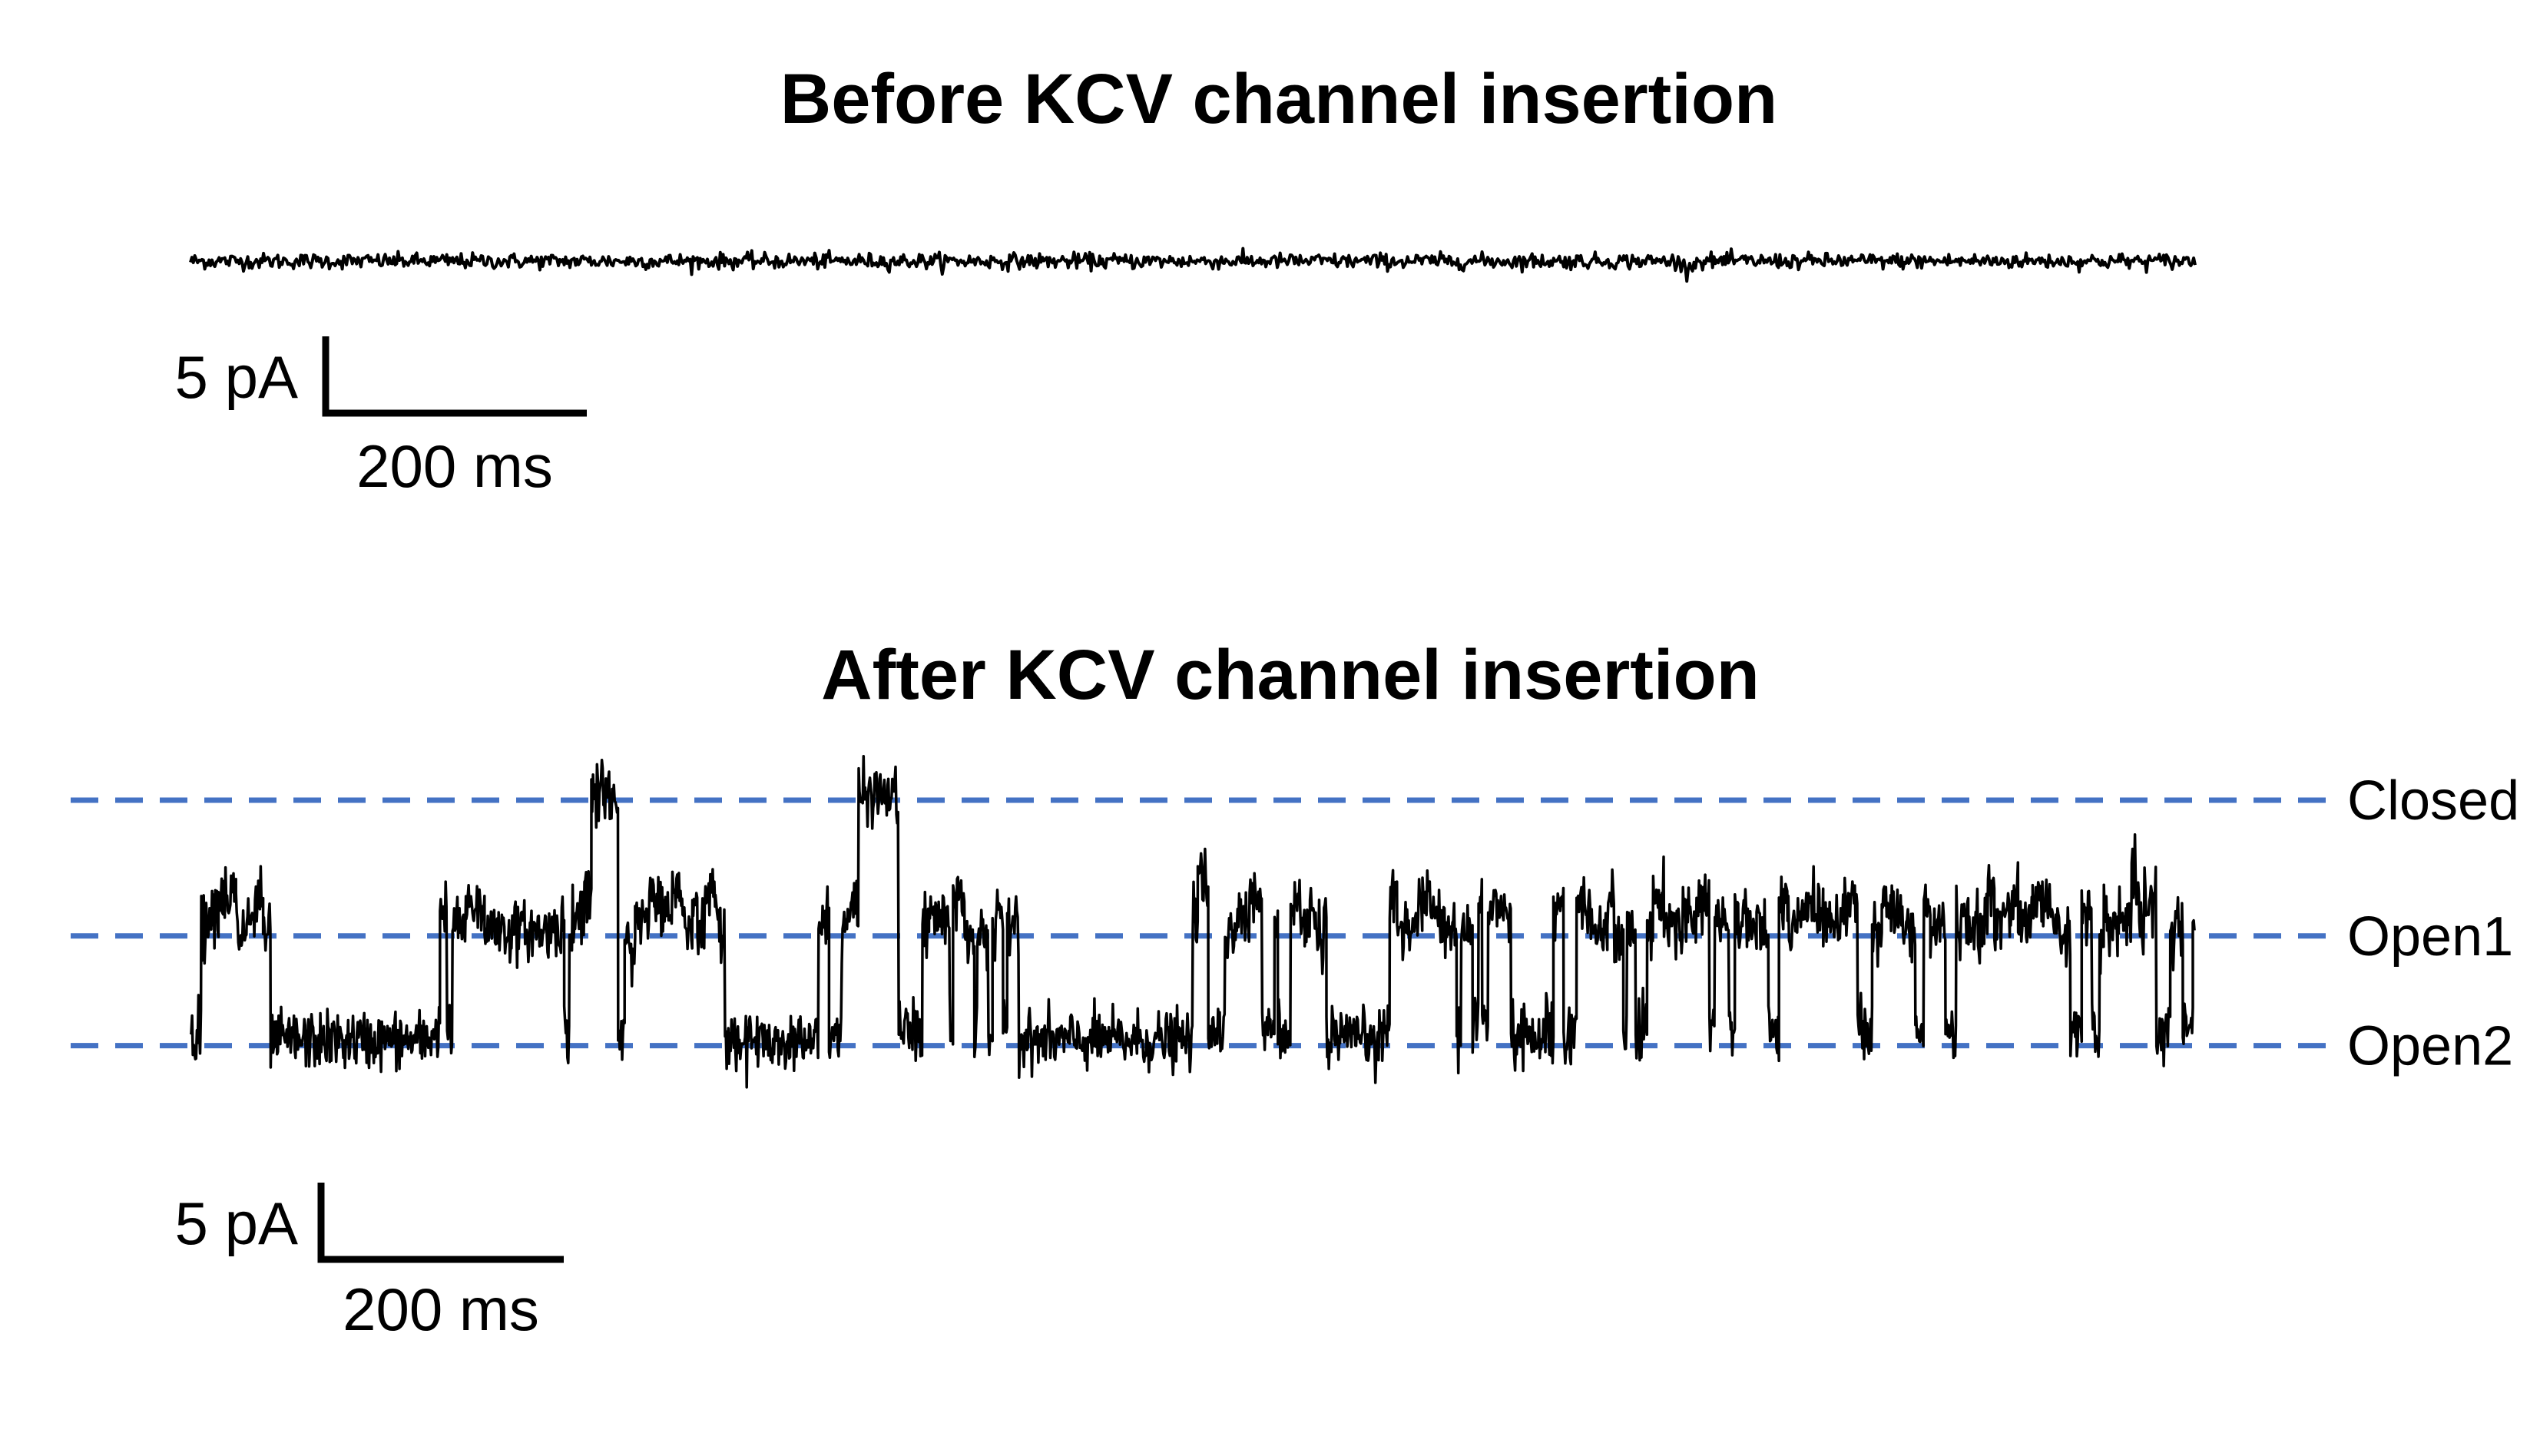 The width and height of the screenshot is (2540, 1456). I want to click on scale-current-before: 5 pA, so click(237, 377).